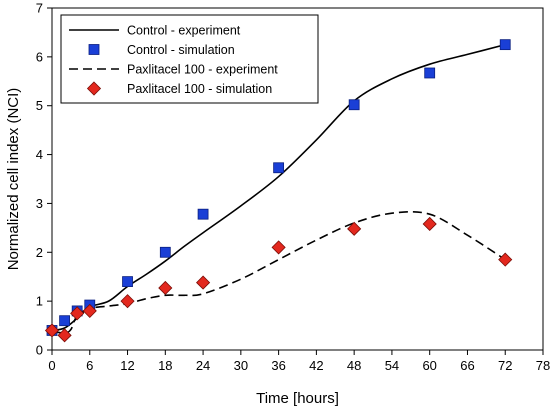 This screenshot has height=411, width=550. What do you see at coordinates (39, 154) in the screenshot?
I see `y-tick-label: 4` at bounding box center [39, 154].